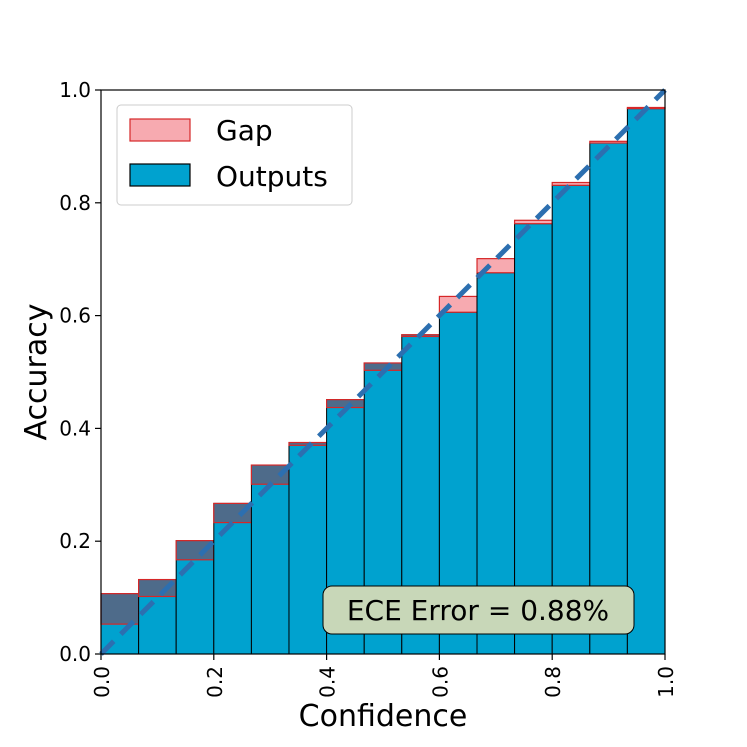  What do you see at coordinates (75, 428) in the screenshot?
I see `y-tick-label: 0.4` at bounding box center [75, 428].